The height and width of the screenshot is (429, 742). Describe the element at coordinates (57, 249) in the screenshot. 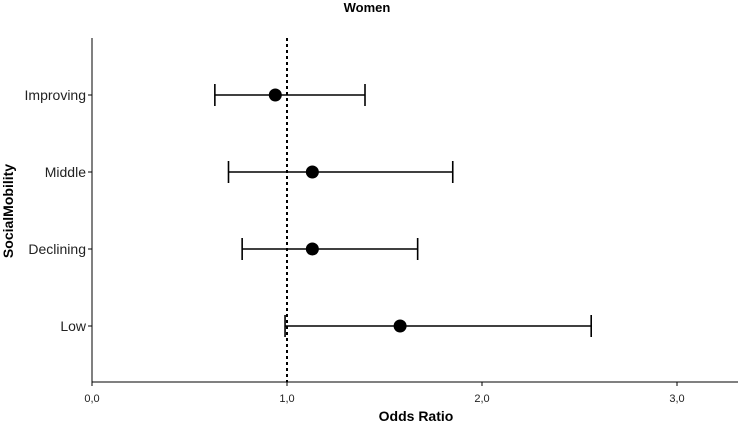

I see `y-tick-label: Declining` at that location.